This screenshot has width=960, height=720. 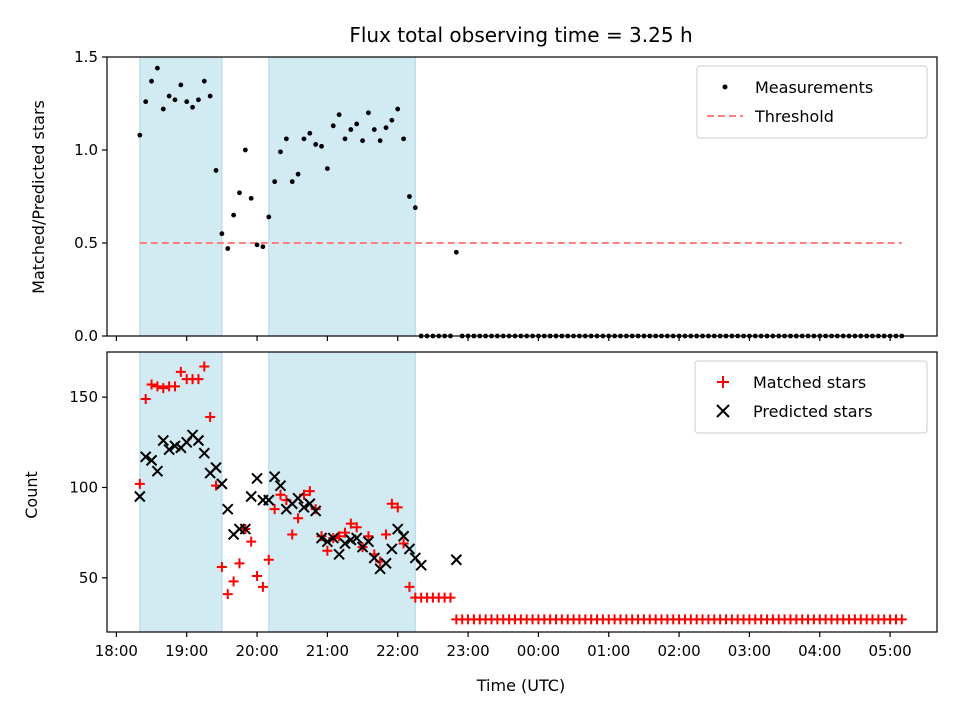 I want to click on x-tick-label: 20:00, so click(x=256, y=651).